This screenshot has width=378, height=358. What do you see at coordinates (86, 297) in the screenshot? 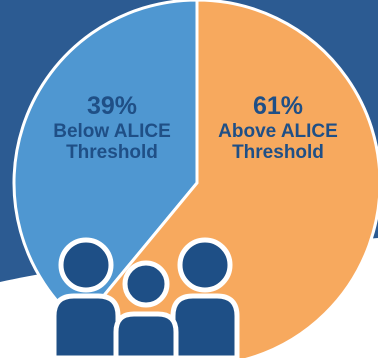
I see `person-left-icon` at bounding box center [86, 297].